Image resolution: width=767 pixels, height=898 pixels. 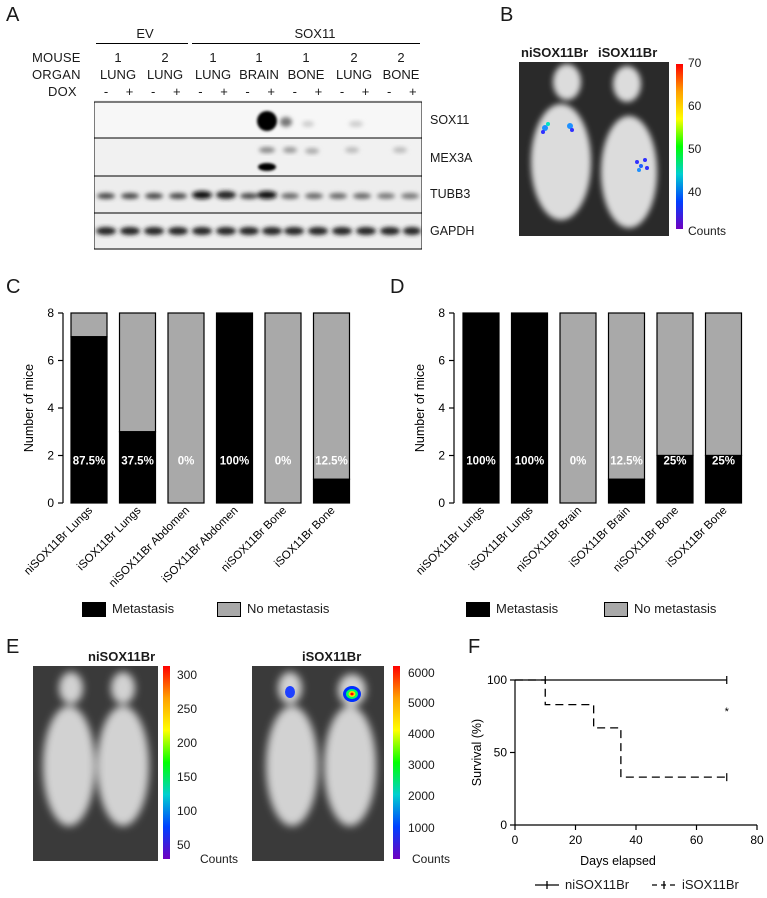 I want to click on y-tick-label: 50, so click(x=501, y=753).